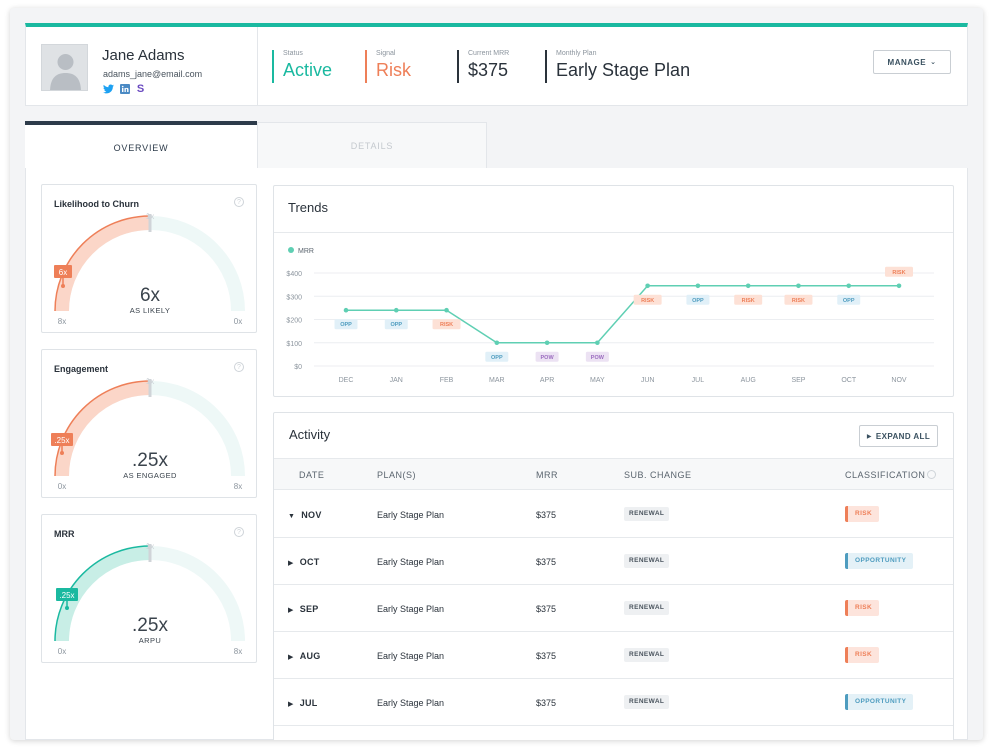  What do you see at coordinates (547, 475) in the screenshot?
I see `column-header-mrr: MRR` at bounding box center [547, 475].